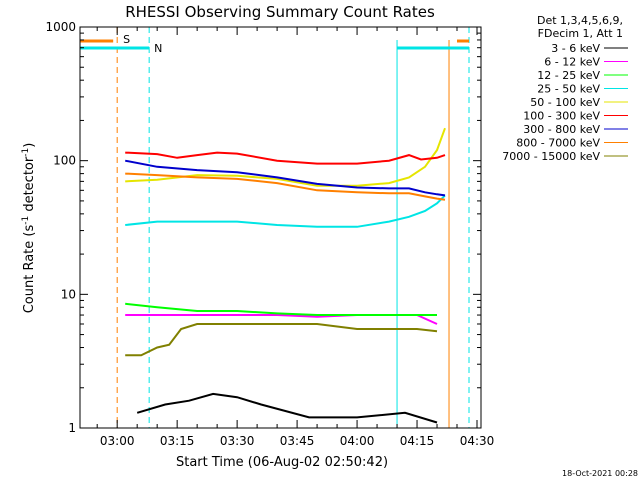 The width and height of the screenshot is (640, 480). What do you see at coordinates (561, 129) in the screenshot?
I see `legend-entry-label: 300 - 800 keV` at bounding box center [561, 129].